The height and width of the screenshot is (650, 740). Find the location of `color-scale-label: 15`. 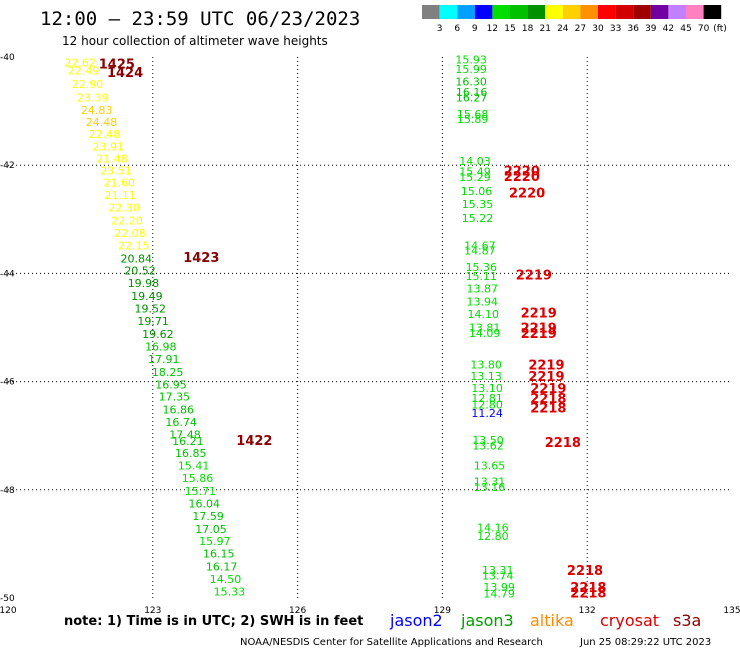

color-scale-label: 15 is located at coordinates (509, 29).